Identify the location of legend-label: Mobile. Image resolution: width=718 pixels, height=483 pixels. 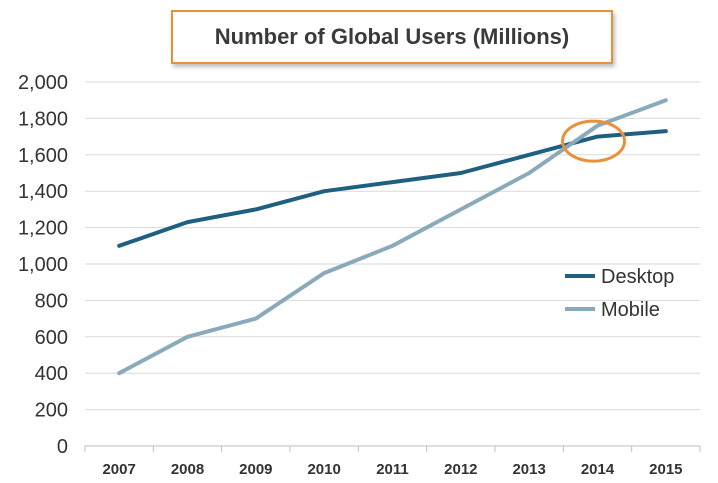
(630, 310).